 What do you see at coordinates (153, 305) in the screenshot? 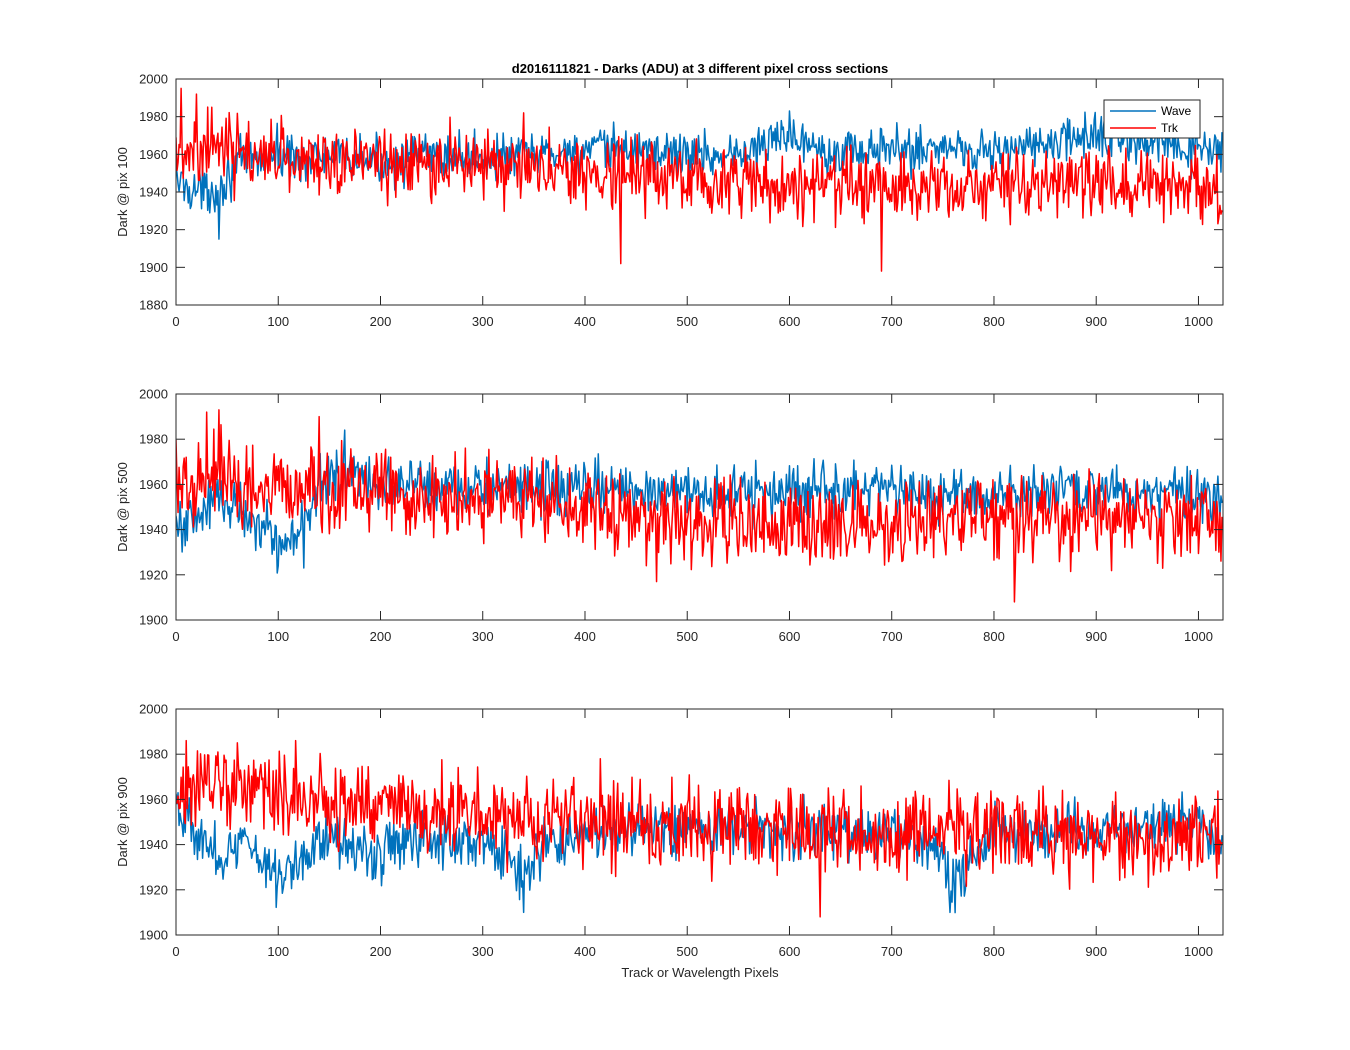
I see `y-tick-label: 1880` at bounding box center [153, 305].